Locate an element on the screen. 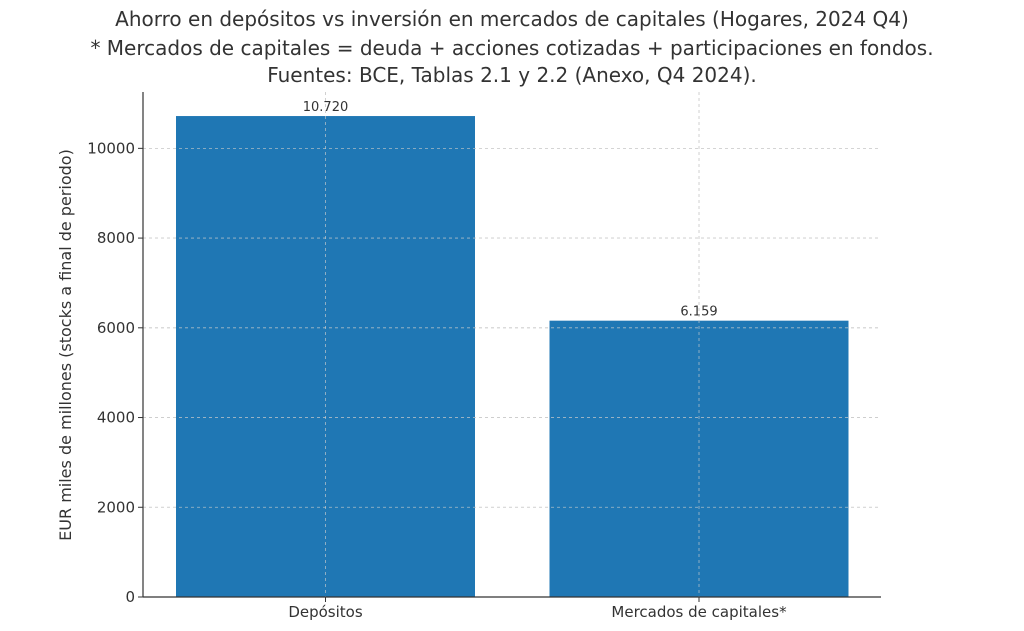 Image resolution: width=1024 pixels, height=631 pixels. y-tick-label-2: 4000 is located at coordinates (116, 418).